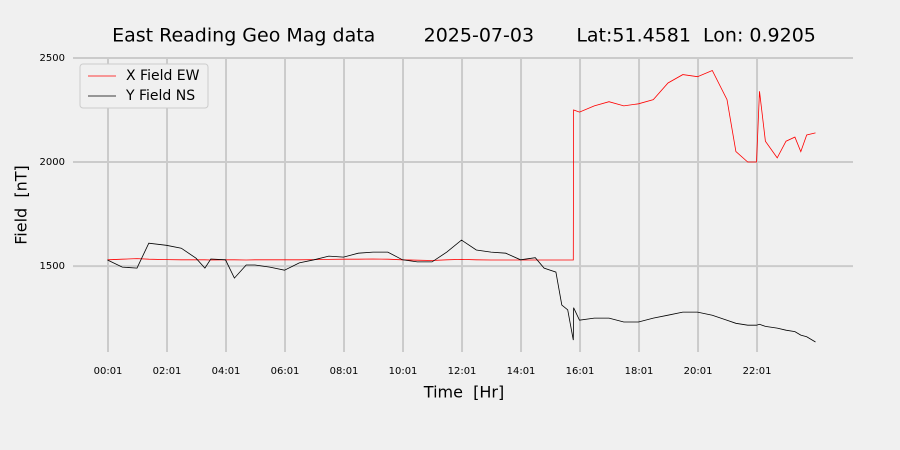 This screenshot has width=900, height=450. What do you see at coordinates (226, 371) in the screenshot?
I see `x-tick-label: 04:01` at bounding box center [226, 371].